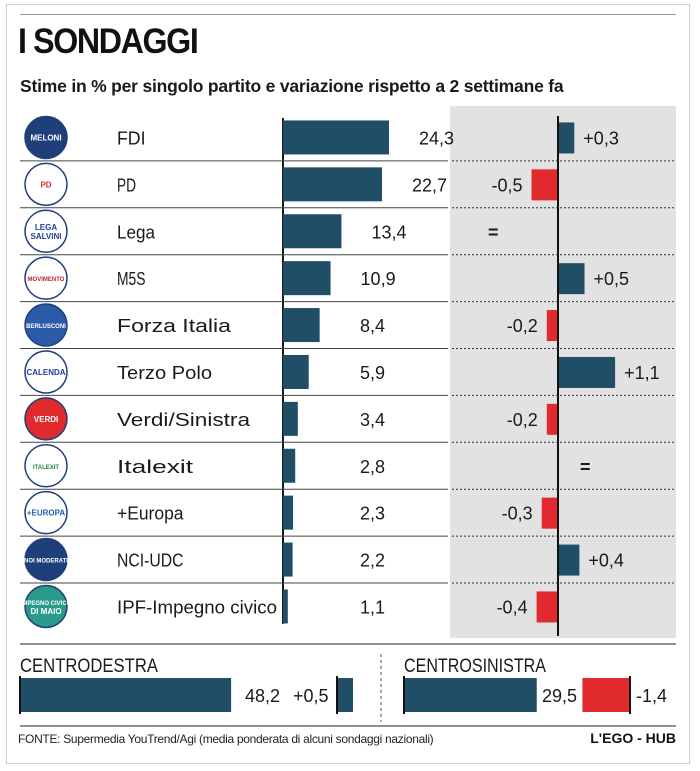  What do you see at coordinates (378, 279) in the screenshot?
I see `value-label: 10,9` at bounding box center [378, 279].